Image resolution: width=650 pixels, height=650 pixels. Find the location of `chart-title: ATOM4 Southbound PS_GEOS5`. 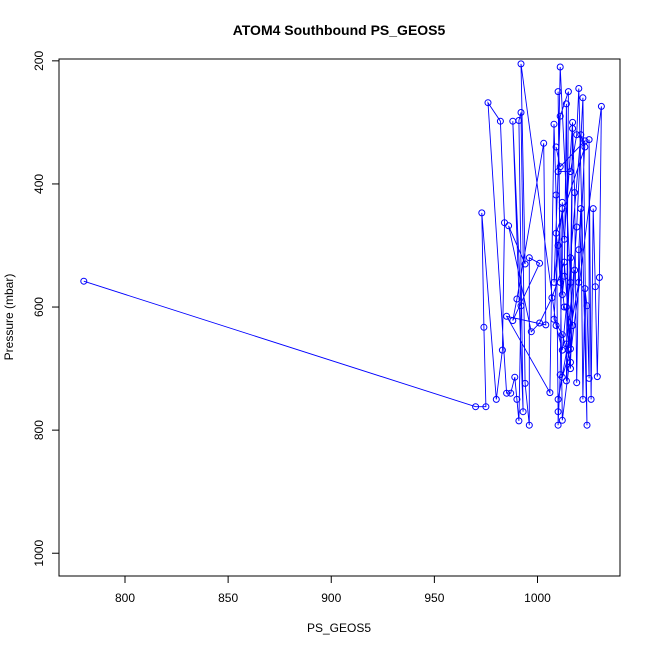

chart-title: ATOM4 Southbound PS_GEOS5 is located at coordinates (339, 30).